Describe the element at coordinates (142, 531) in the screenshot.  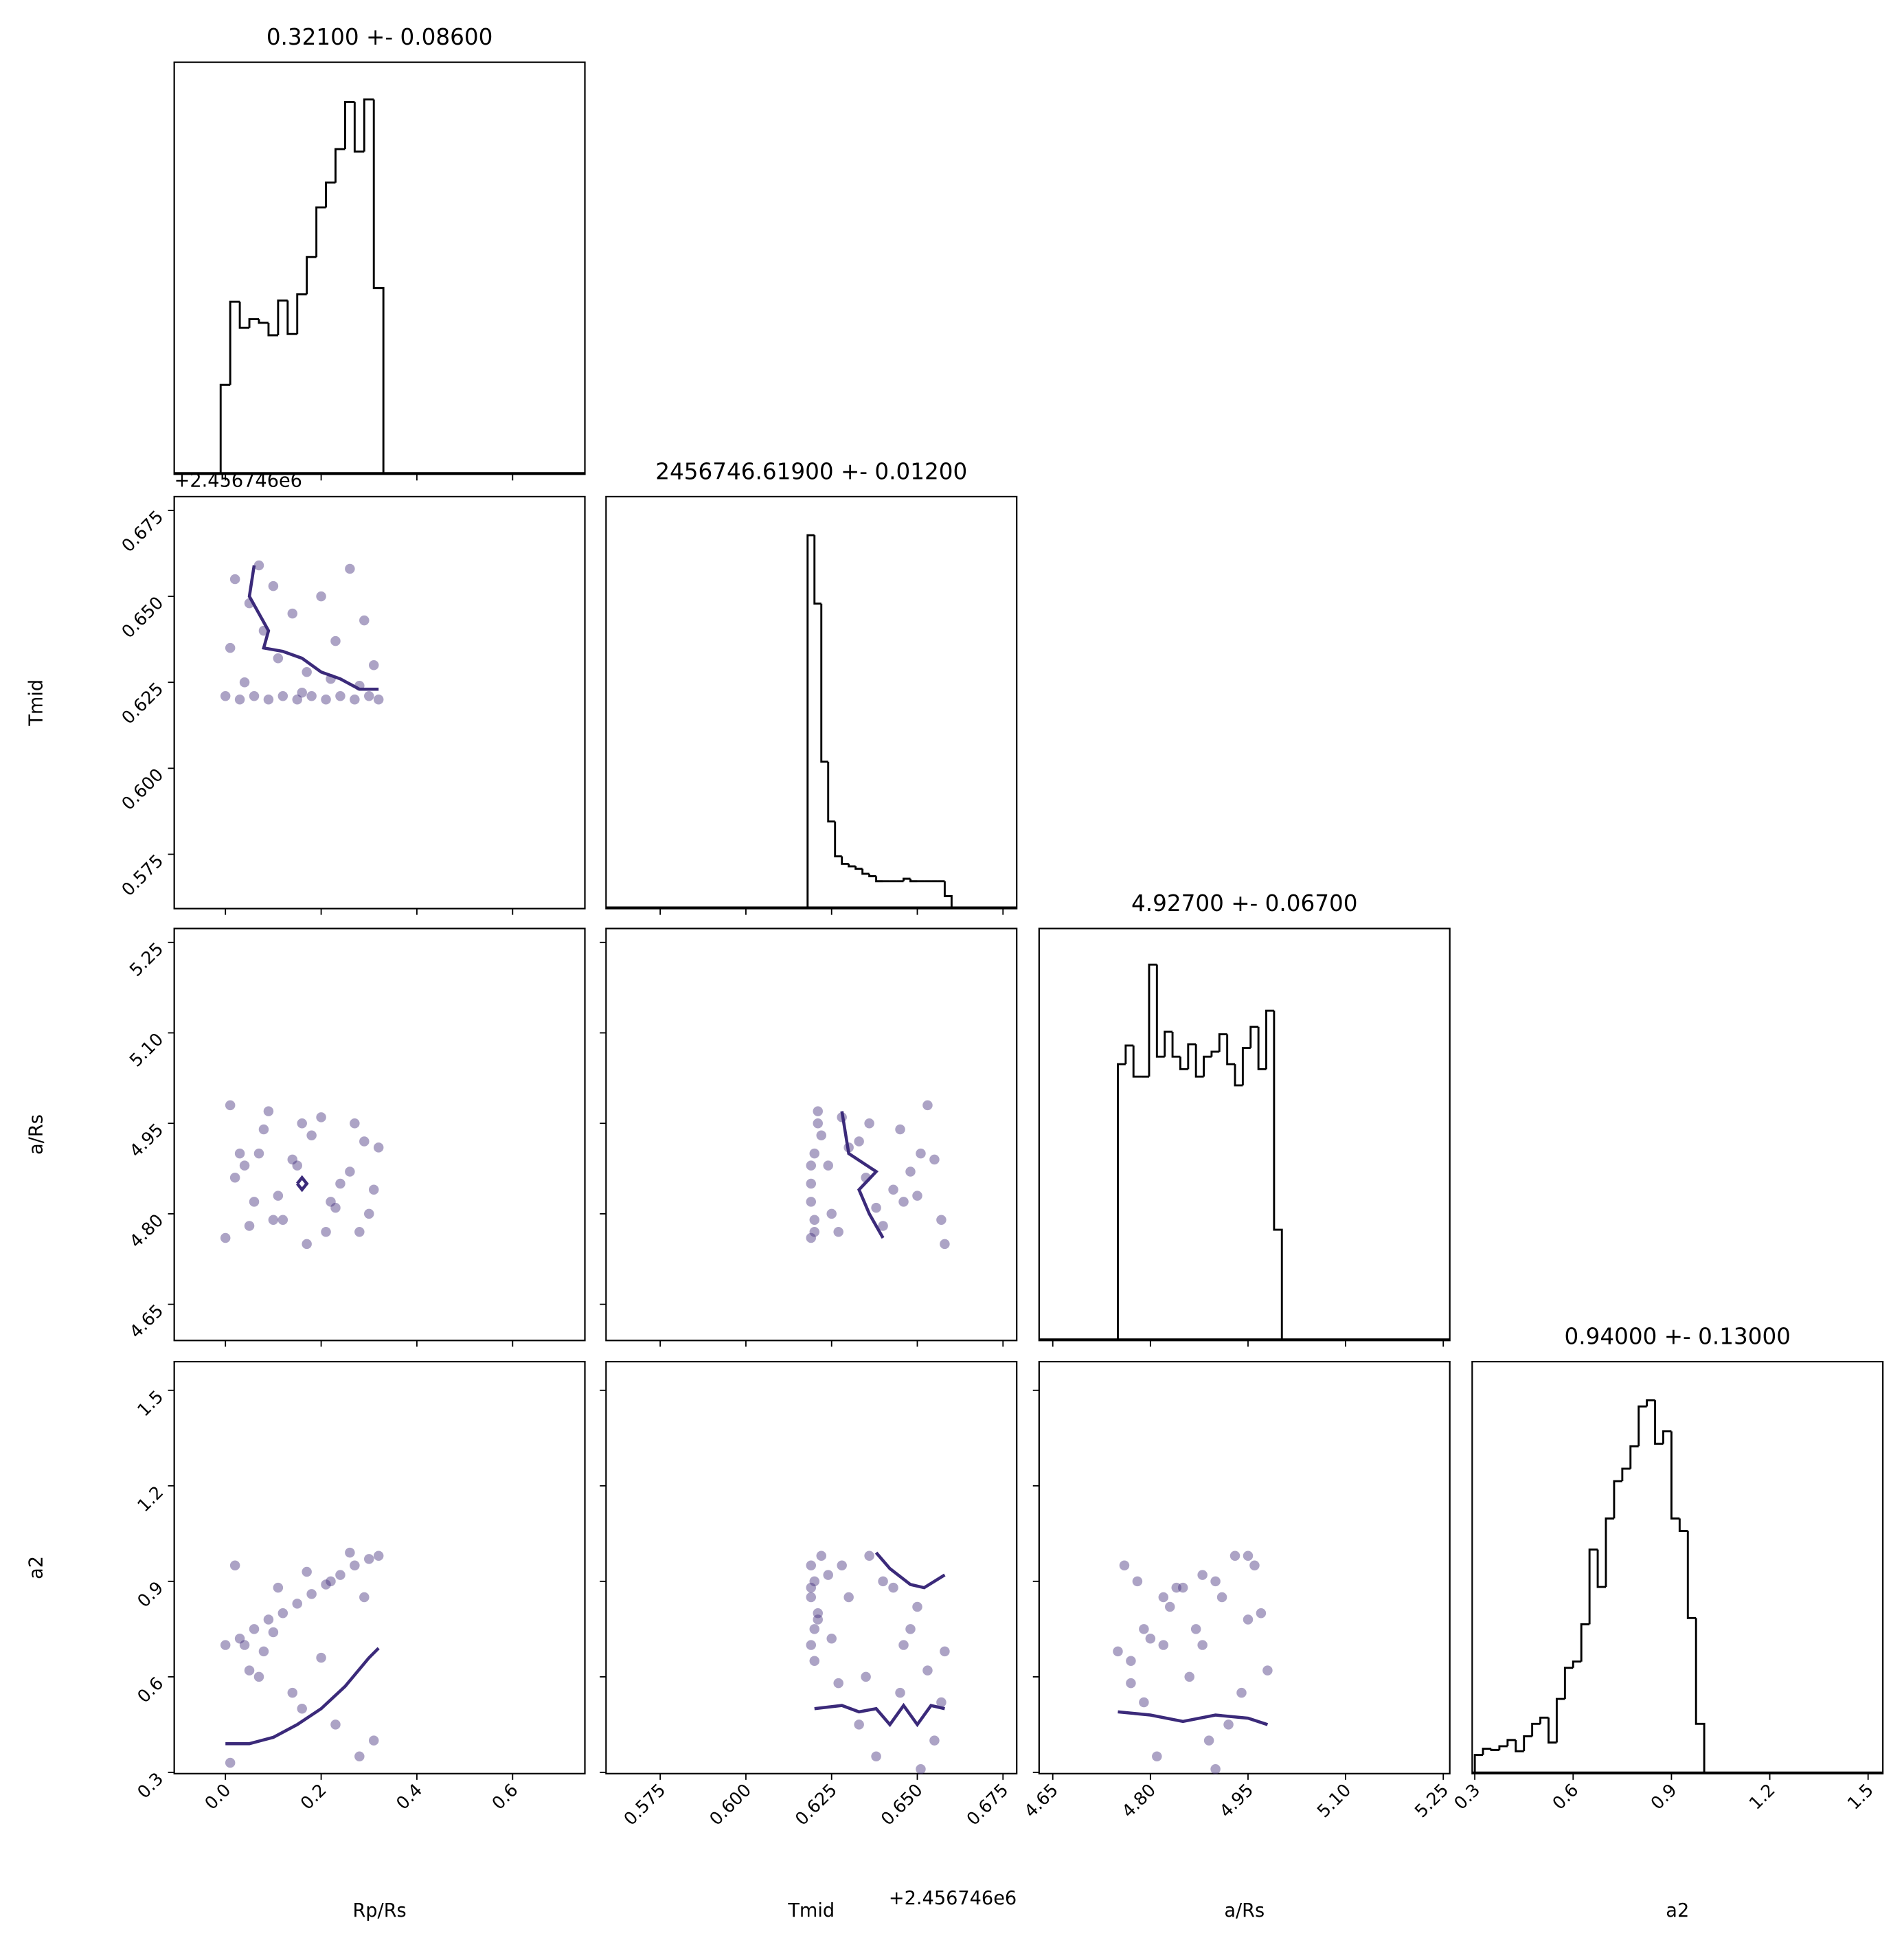
I see `y-tick-label: 0.675` at that location.